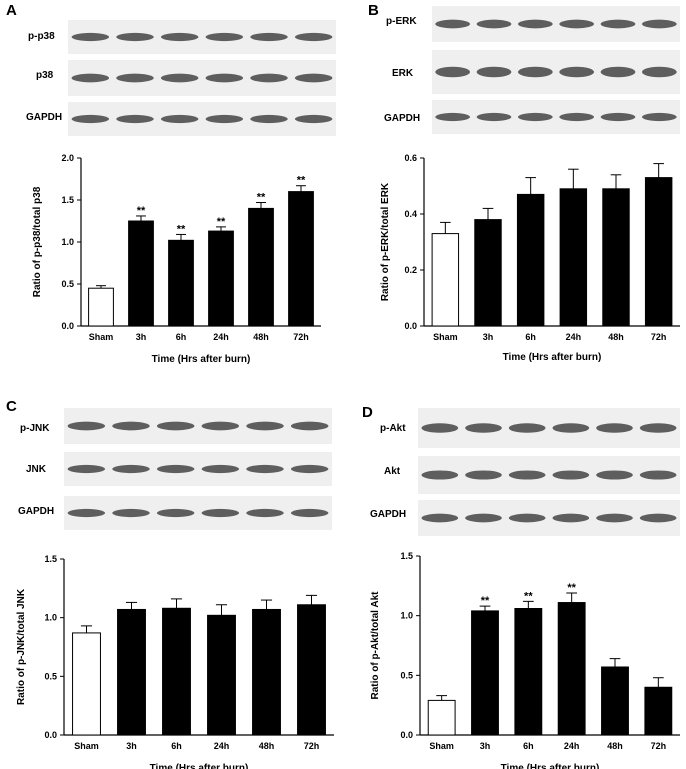 The image size is (686, 769). Describe the element at coordinates (45, 75) in the screenshot. I see `blot-label: p38` at that location.